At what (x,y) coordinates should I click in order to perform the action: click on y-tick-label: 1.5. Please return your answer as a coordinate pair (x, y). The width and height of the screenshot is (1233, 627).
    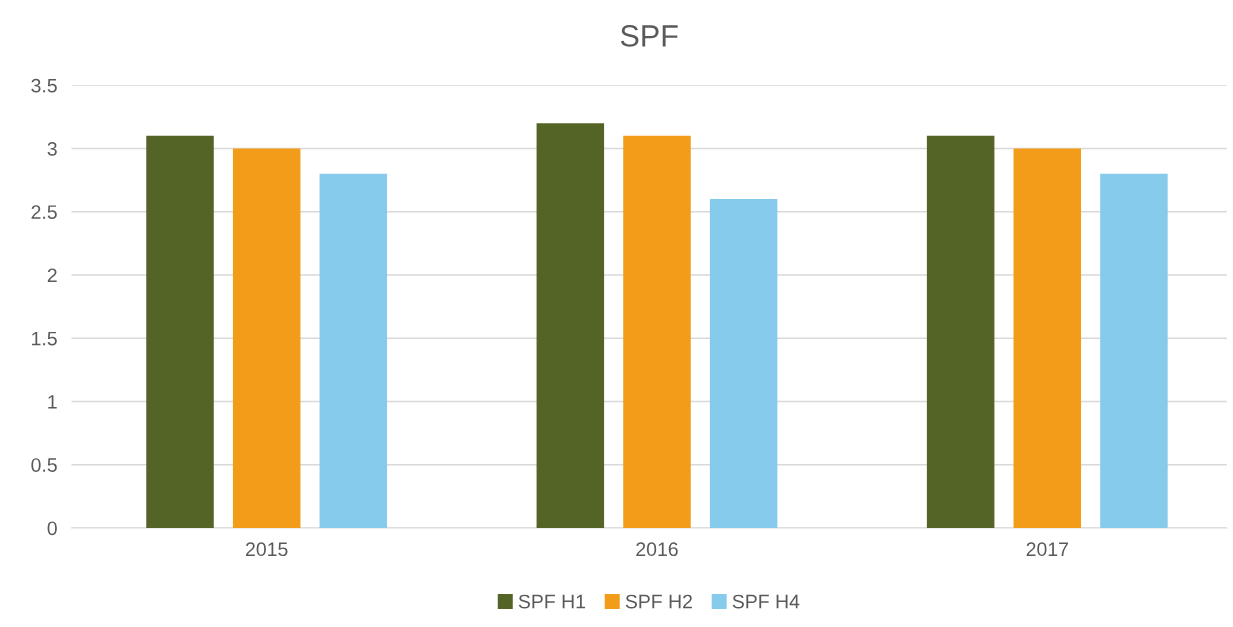
    Looking at the image, I should click on (44, 338).